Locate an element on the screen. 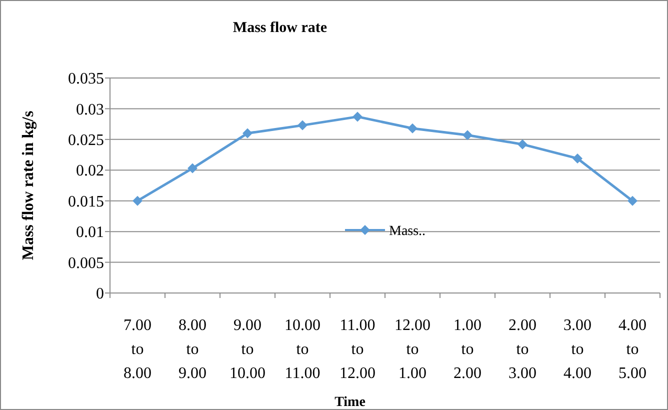 The height and width of the screenshot is (410, 668). x-tick-label: 3.00 to 4.00 is located at coordinates (578, 349).